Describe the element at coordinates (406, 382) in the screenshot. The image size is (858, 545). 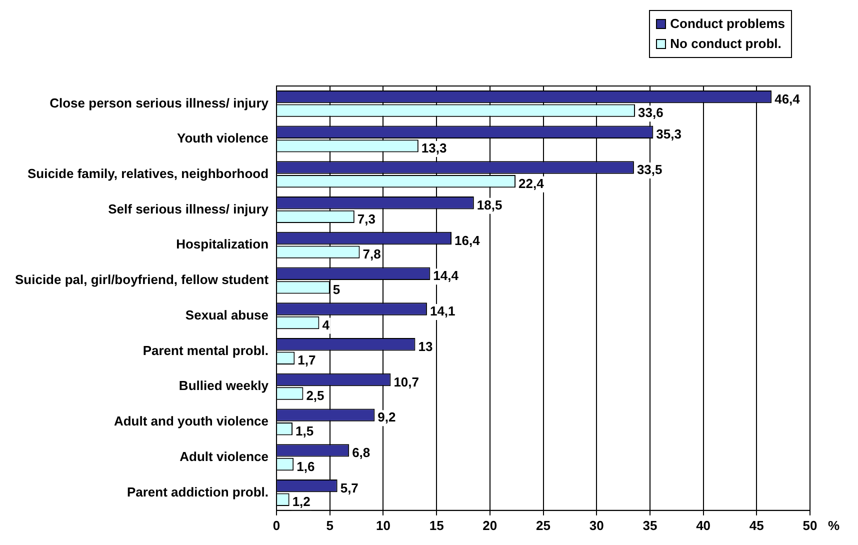
I see `data-label: 10,7` at that location.